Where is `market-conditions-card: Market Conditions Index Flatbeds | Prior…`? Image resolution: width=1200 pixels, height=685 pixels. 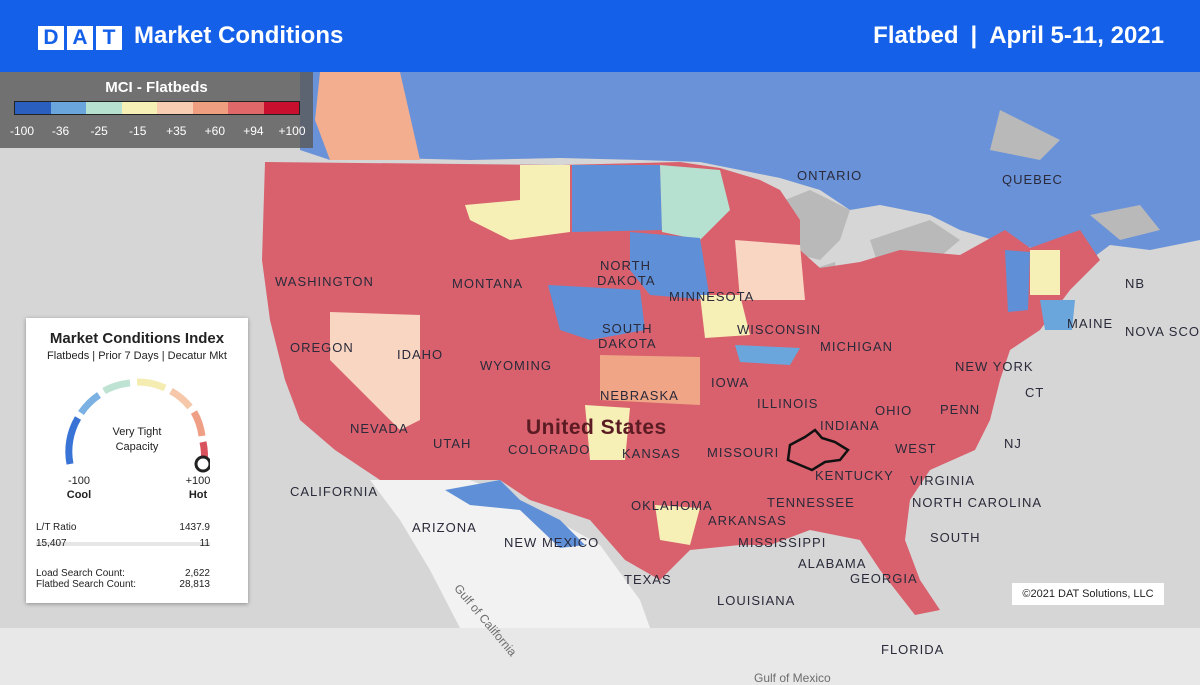 market-conditions-card: Market Conditions Index Flatbeds | Prior… is located at coordinates (137, 460).